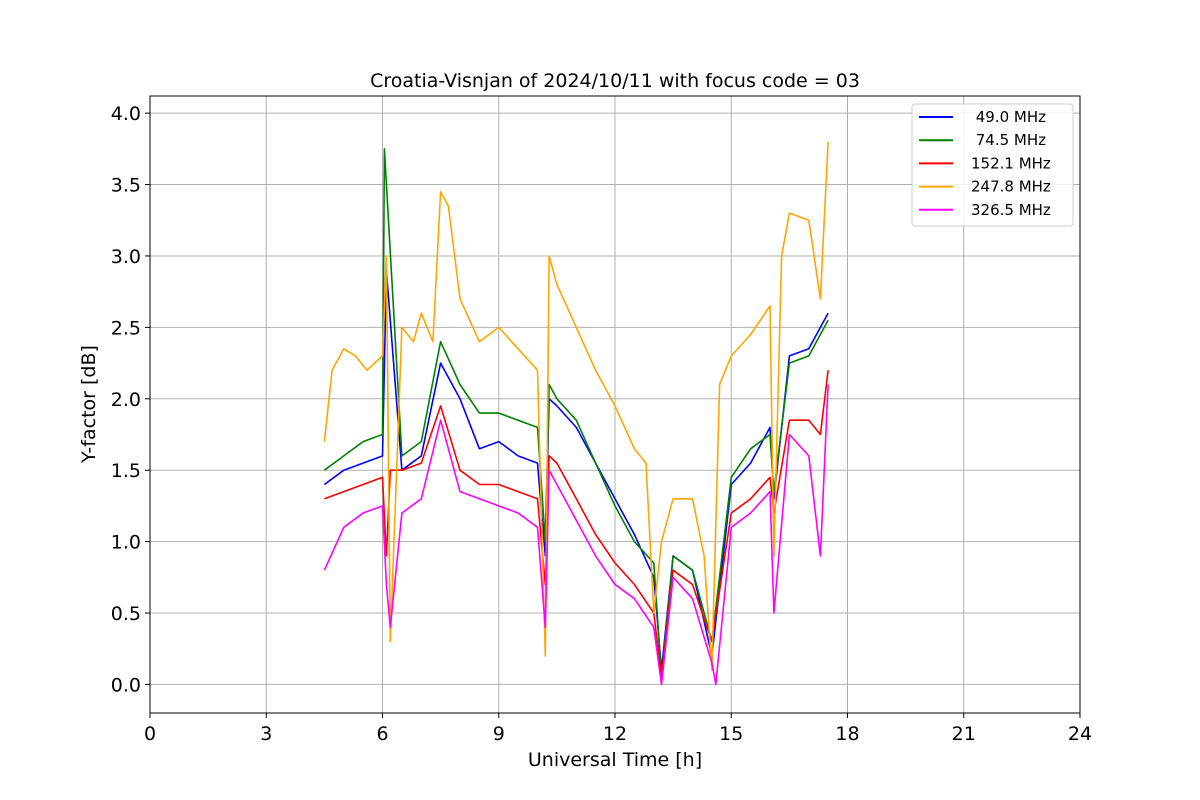 The height and width of the screenshot is (800, 1200). What do you see at coordinates (382, 734) in the screenshot?
I see `x-tick-label: 6` at bounding box center [382, 734].